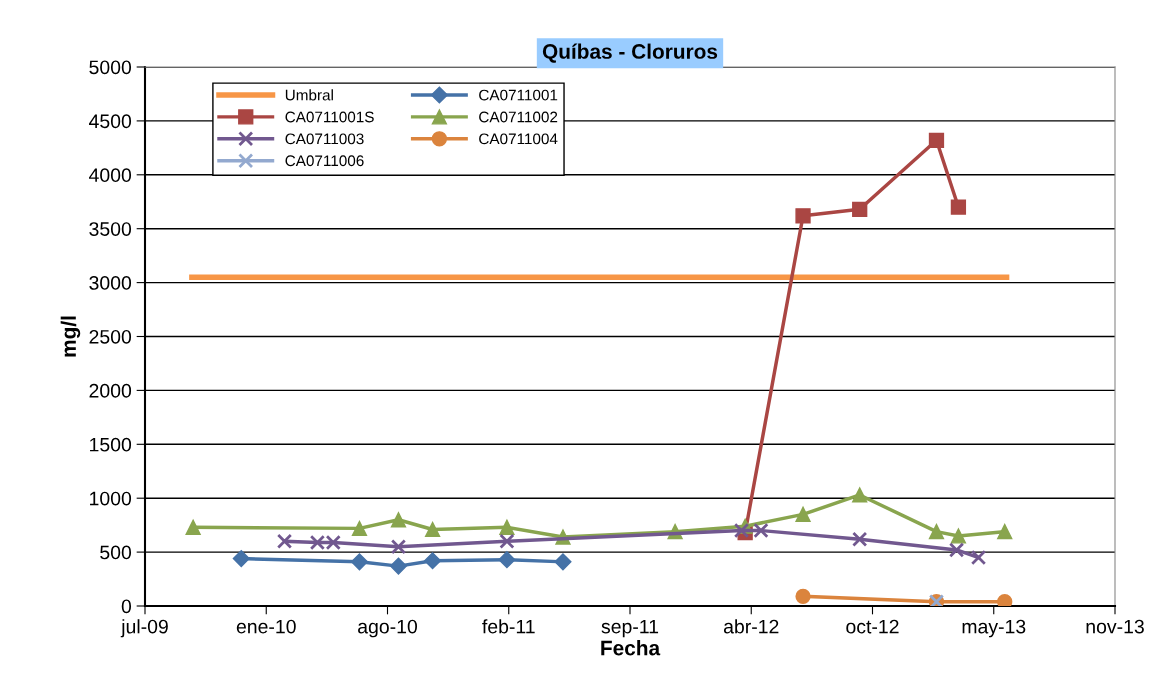  Describe the element at coordinates (630, 628) in the screenshot. I see `x-tick-label: sep-11` at that location.